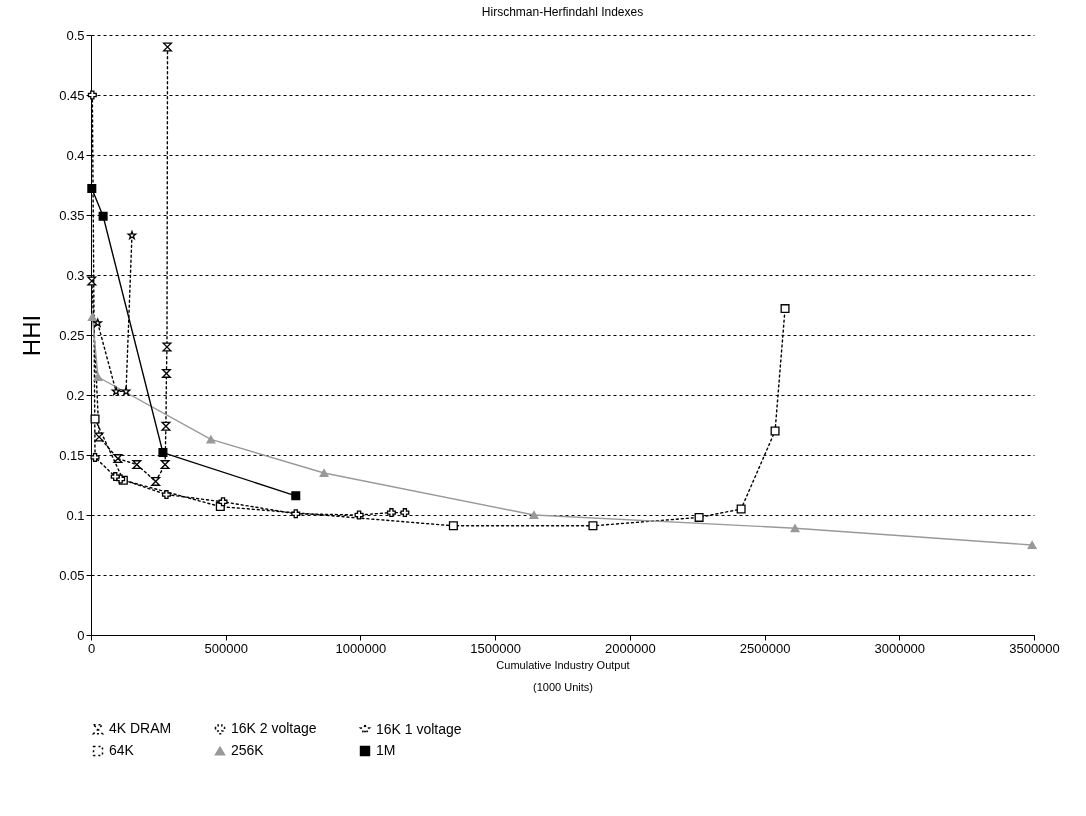  What do you see at coordinates (361, 648) in the screenshot?
I see `x-tick-label: 1000000` at bounding box center [361, 648].